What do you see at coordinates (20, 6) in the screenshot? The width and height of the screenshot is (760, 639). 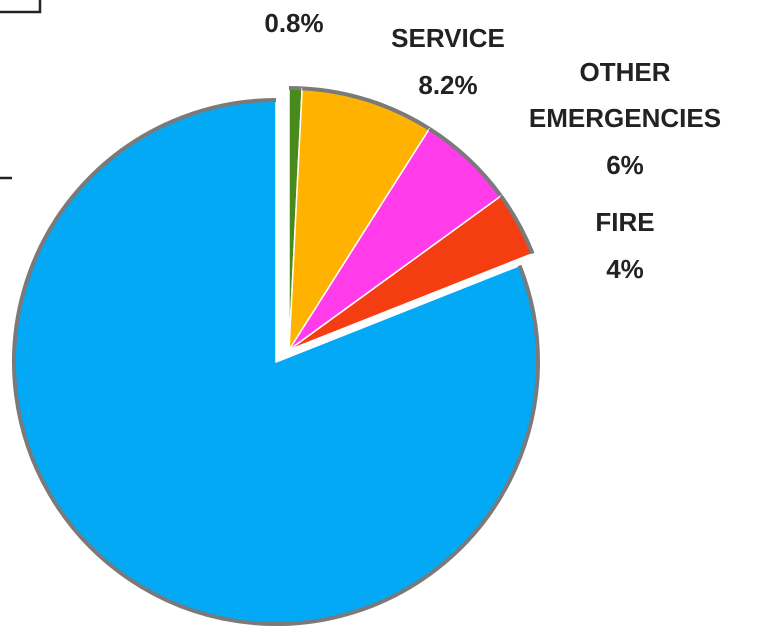 I see `cropped-box-fragment` at bounding box center [20, 6].